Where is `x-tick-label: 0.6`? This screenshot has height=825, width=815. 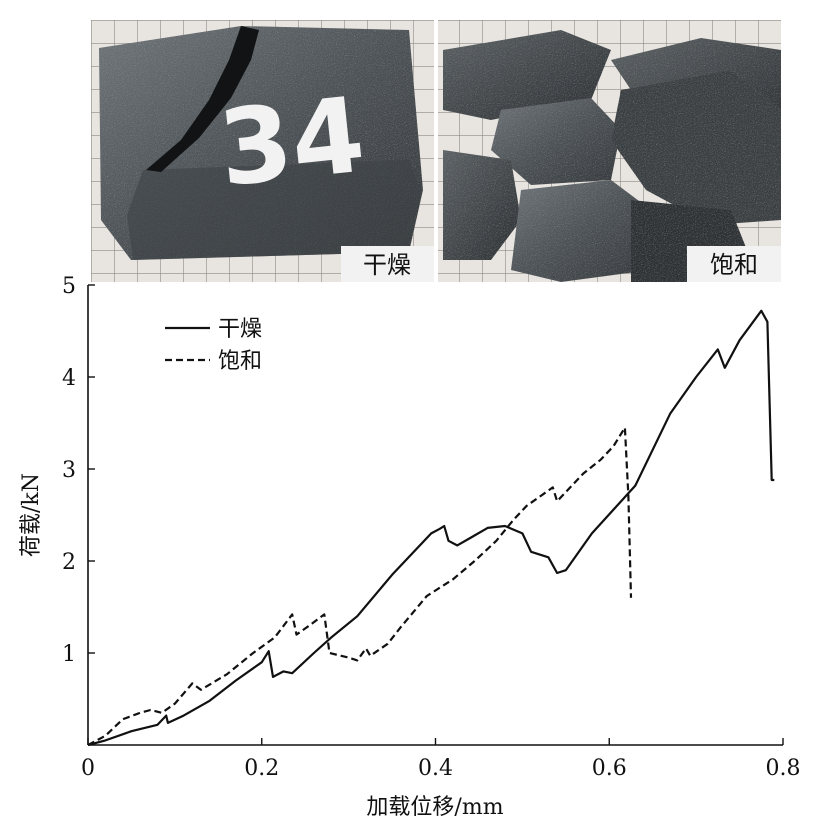
x-tick-label: 0.6 is located at coordinates (609, 768).